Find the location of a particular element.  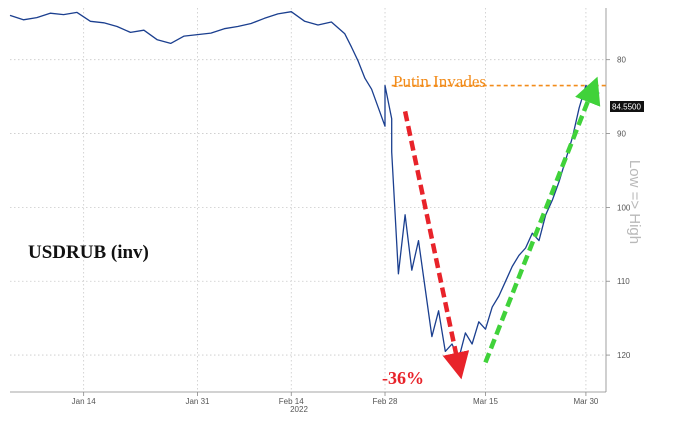

chart-title: USDRUB (inv) is located at coordinates (88, 252).